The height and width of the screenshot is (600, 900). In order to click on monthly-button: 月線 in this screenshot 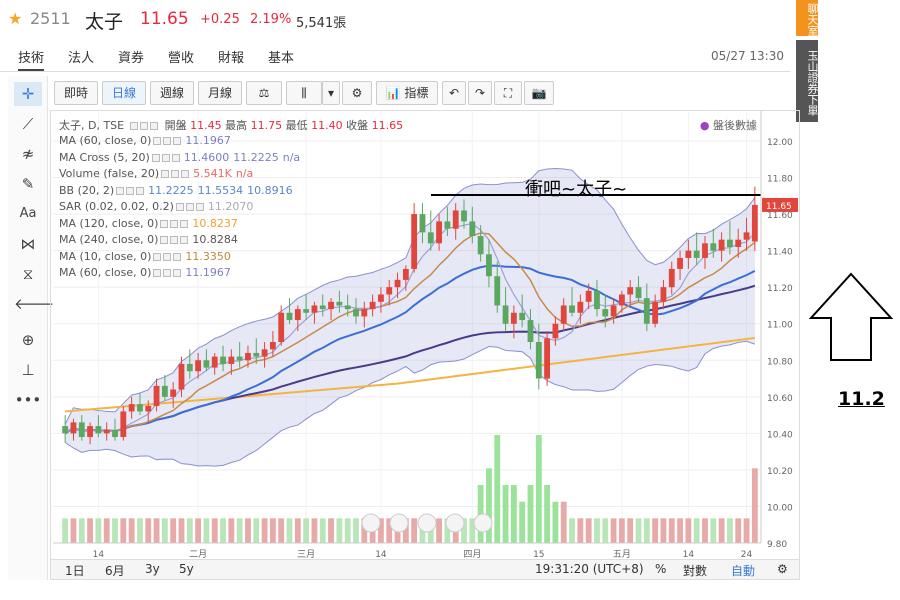, I will do `click(220, 93)`.